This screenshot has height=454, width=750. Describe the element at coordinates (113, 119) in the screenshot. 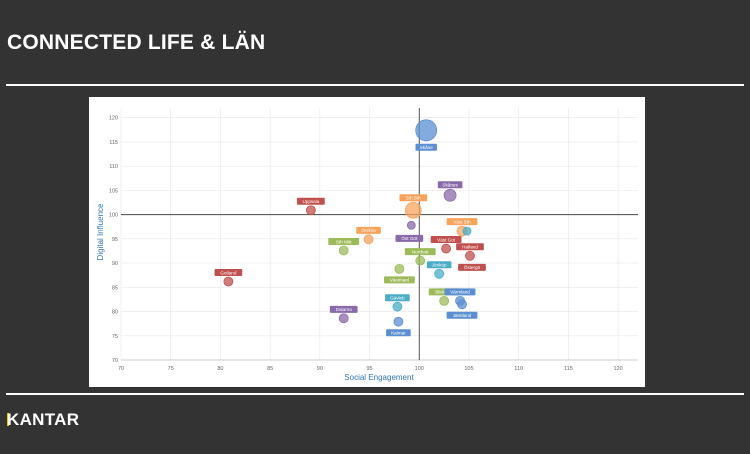

I see `y-tick-label: 120` at that location.